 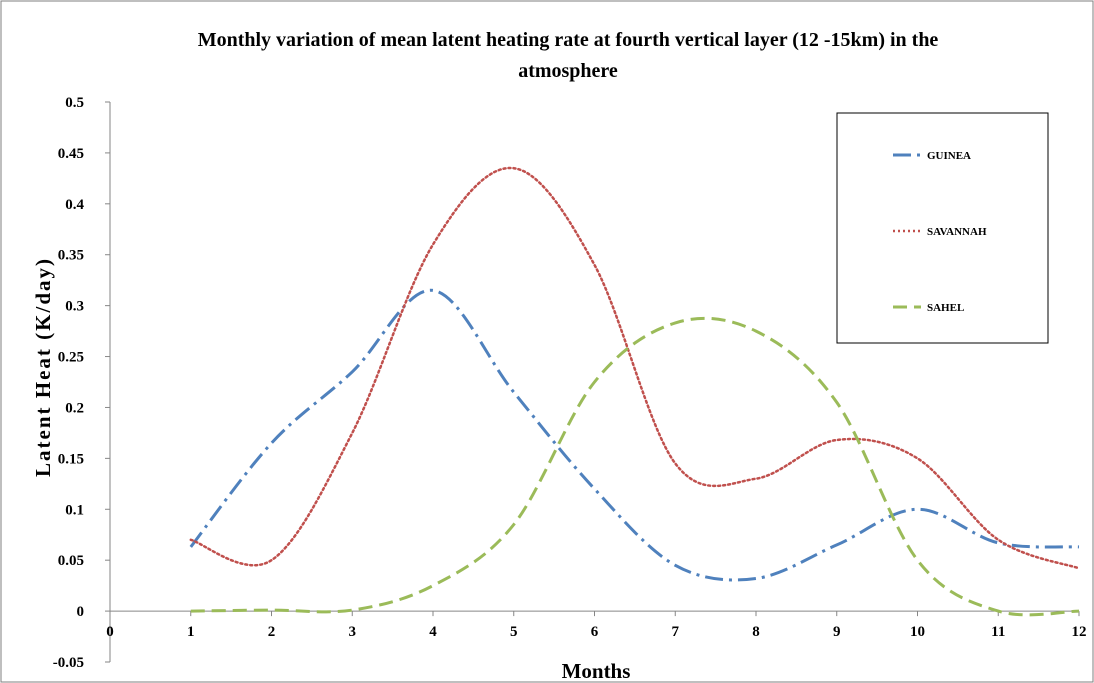 What do you see at coordinates (957, 232) in the screenshot?
I see `legend-label-savannah: SAVANNAH` at bounding box center [957, 232].